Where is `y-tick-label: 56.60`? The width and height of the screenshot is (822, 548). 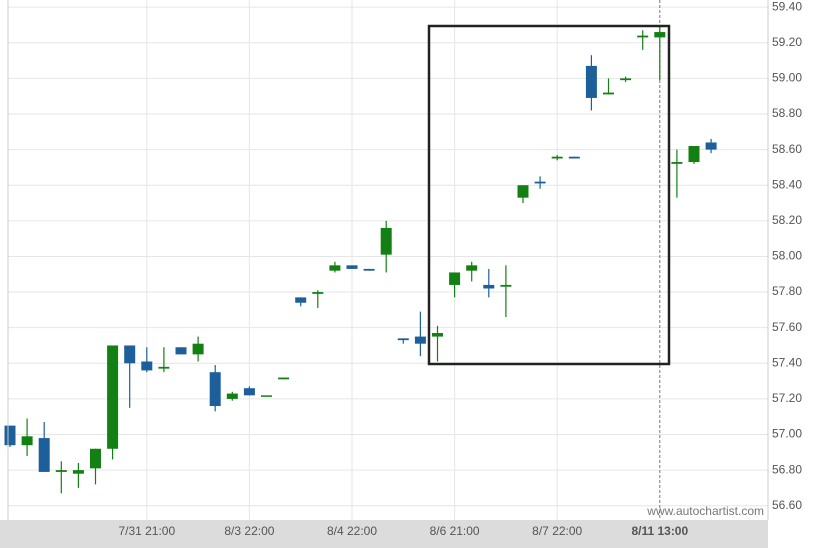 y-tick-label: 56.60 is located at coordinates (787, 505).